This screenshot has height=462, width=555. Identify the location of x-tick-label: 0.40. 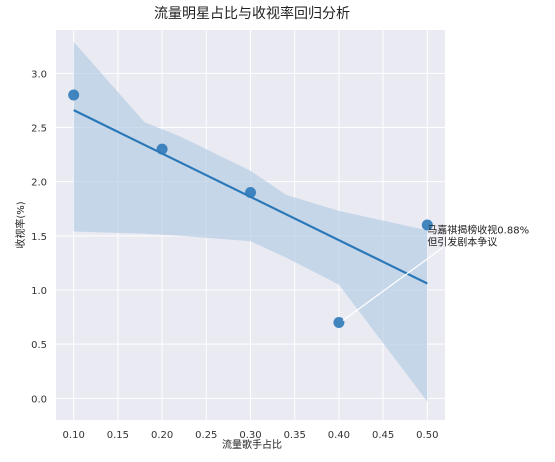
(339, 435).